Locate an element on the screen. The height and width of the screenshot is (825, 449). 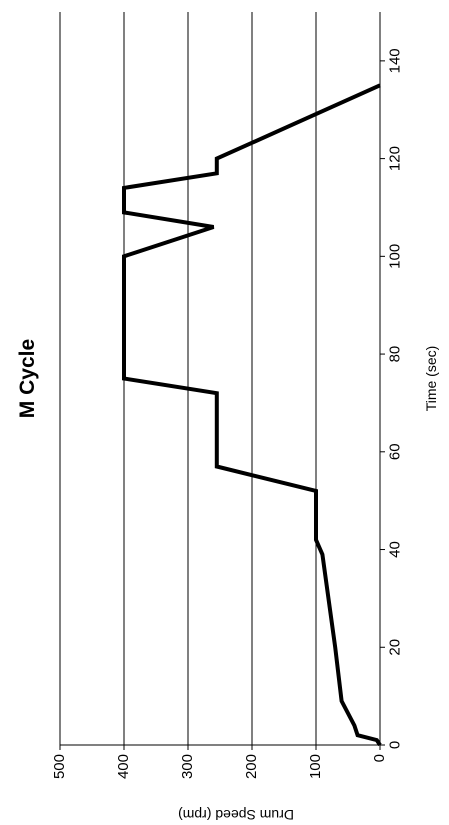
x-tick-label: 60 is located at coordinates (394, 451).